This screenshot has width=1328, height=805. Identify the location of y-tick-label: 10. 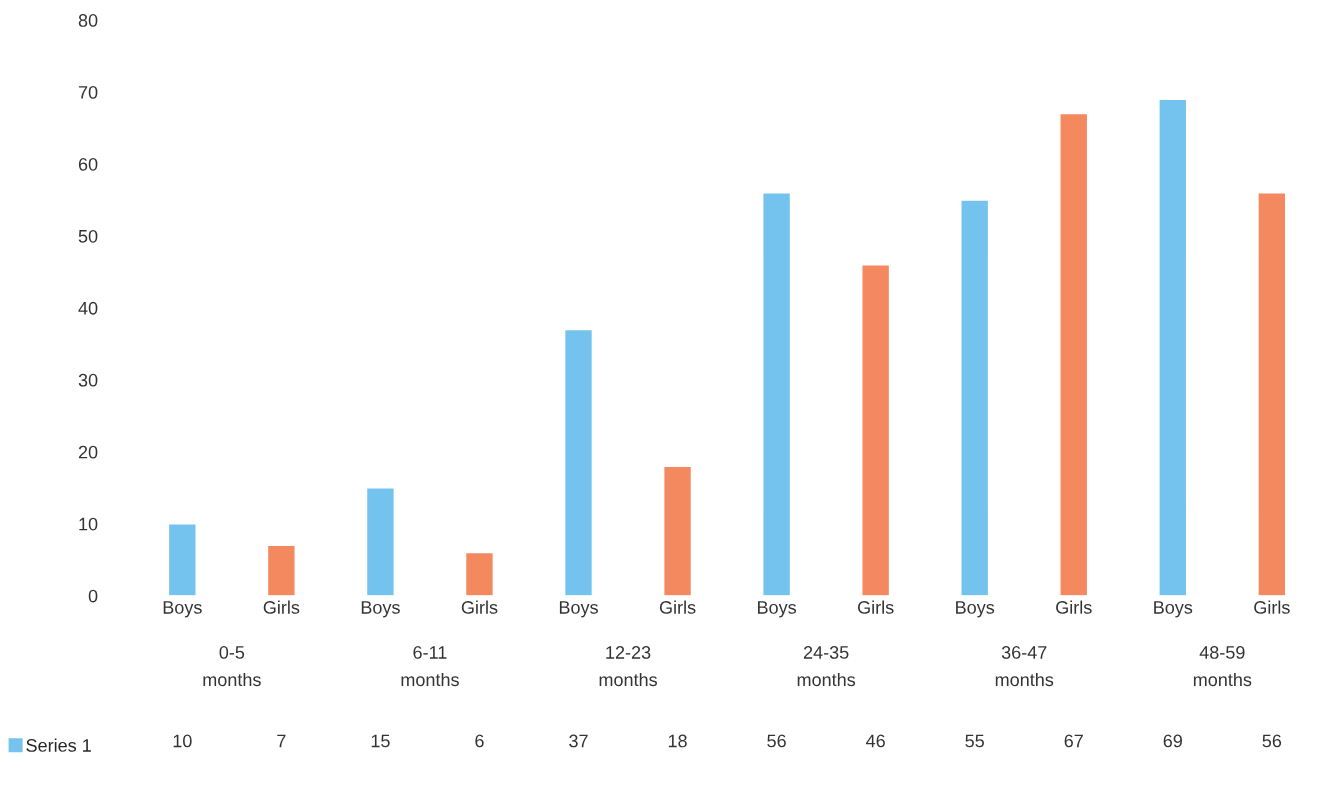
(88, 524).